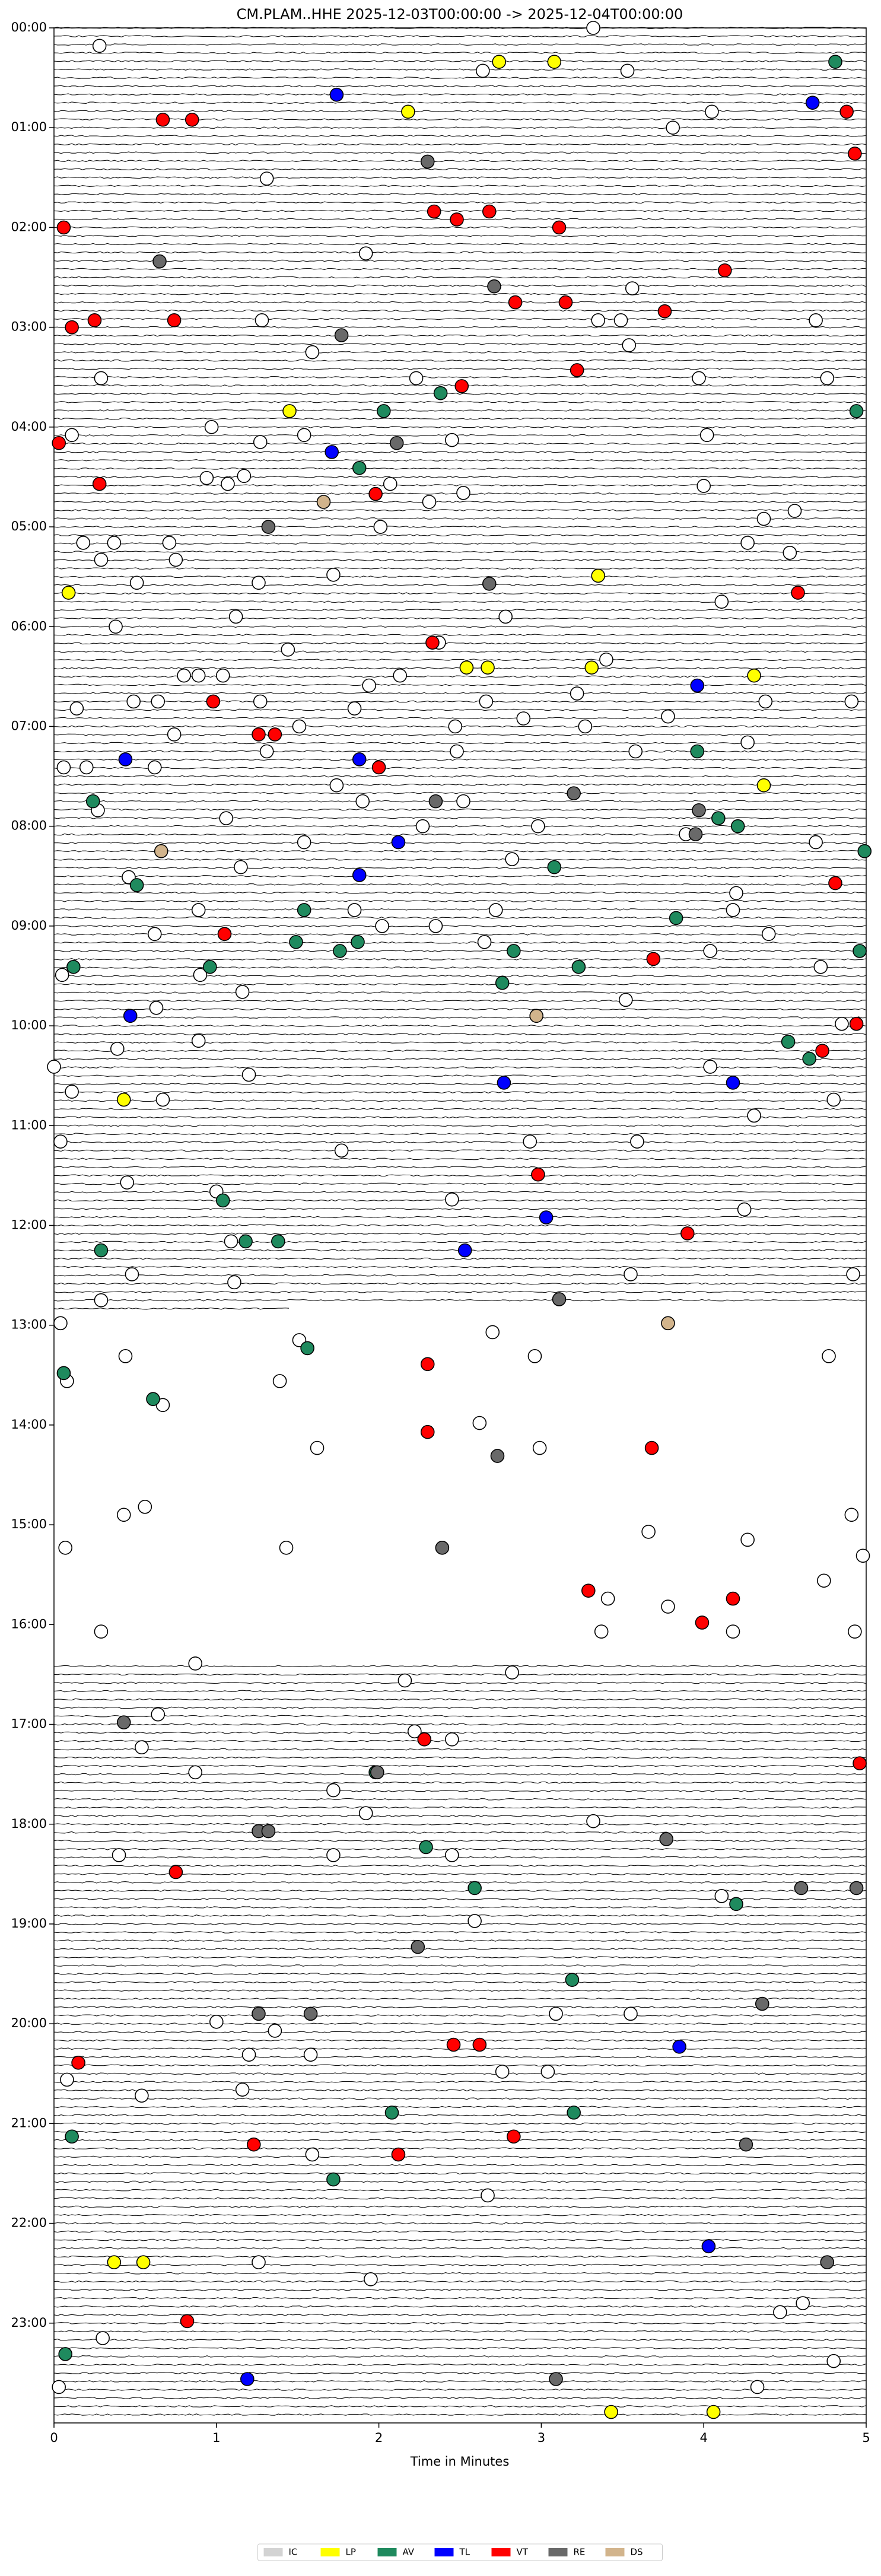  What do you see at coordinates (29, 2023) in the screenshot?
I see `y-tick-label: 20:00` at bounding box center [29, 2023].